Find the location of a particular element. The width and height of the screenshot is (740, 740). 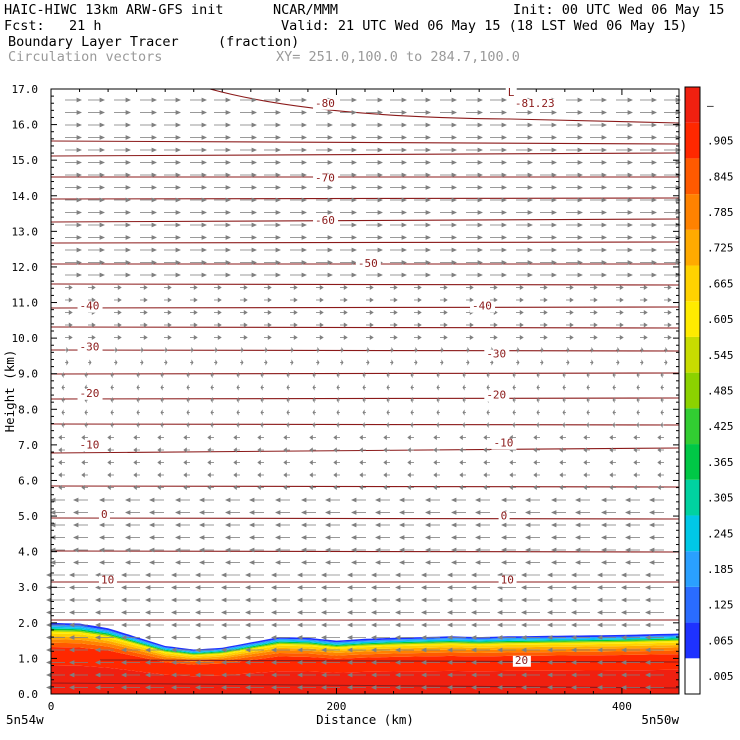

y-tick-label: 3.0 is located at coordinates (28, 587).